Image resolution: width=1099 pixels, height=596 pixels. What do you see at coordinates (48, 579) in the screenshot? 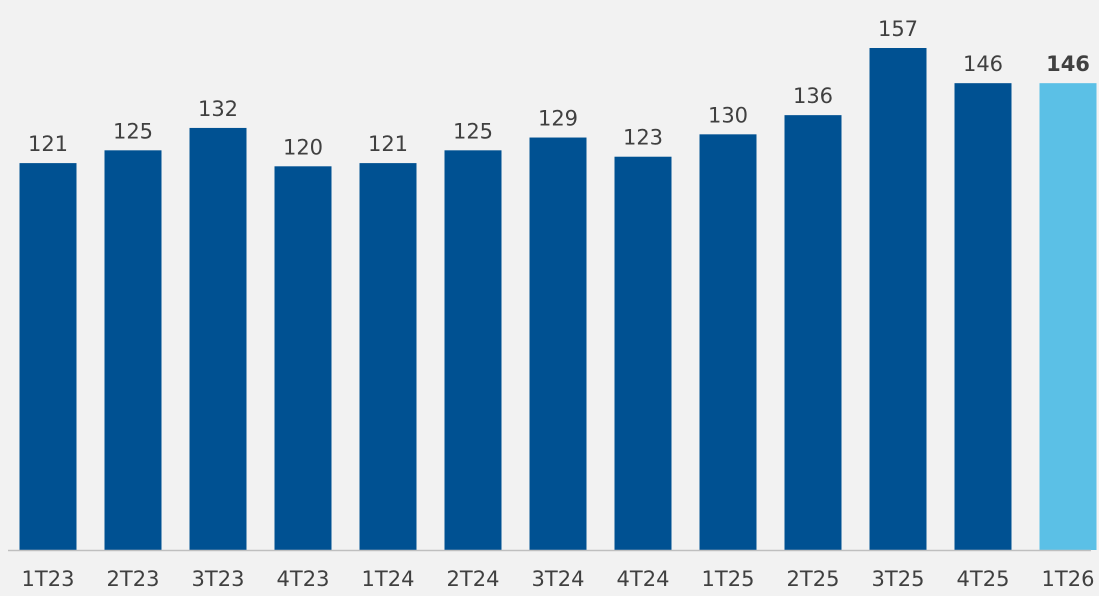
I see `x-tick-label-1T23: 1T23` at bounding box center [48, 579].